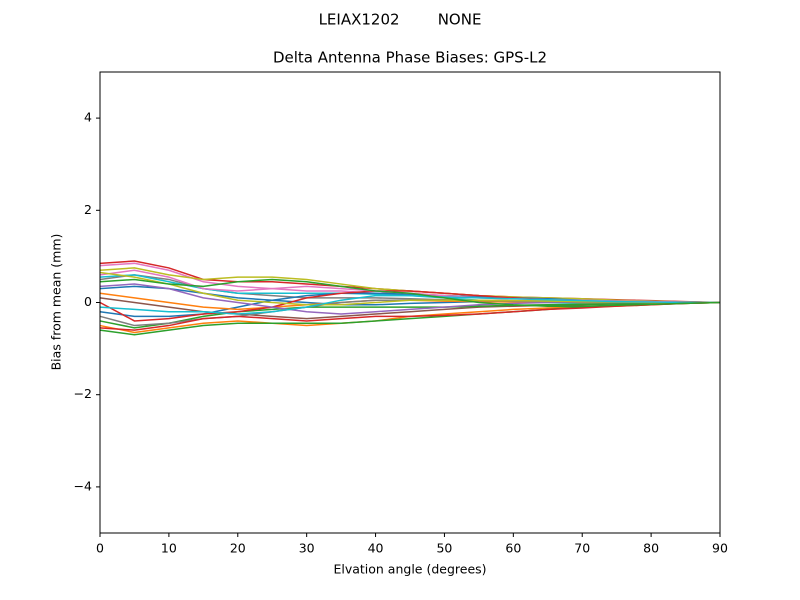 The width and height of the screenshot is (800, 600). Describe the element at coordinates (400, 20) in the screenshot. I see `suptitle: LEIAX1202 NONE` at that location.